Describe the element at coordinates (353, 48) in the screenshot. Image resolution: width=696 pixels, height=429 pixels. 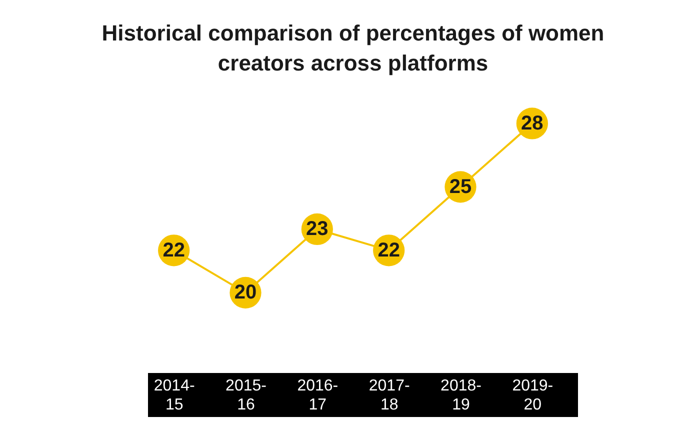
I see `chart-title: Historical comparison of percentages of women creators across platforms` at that location.